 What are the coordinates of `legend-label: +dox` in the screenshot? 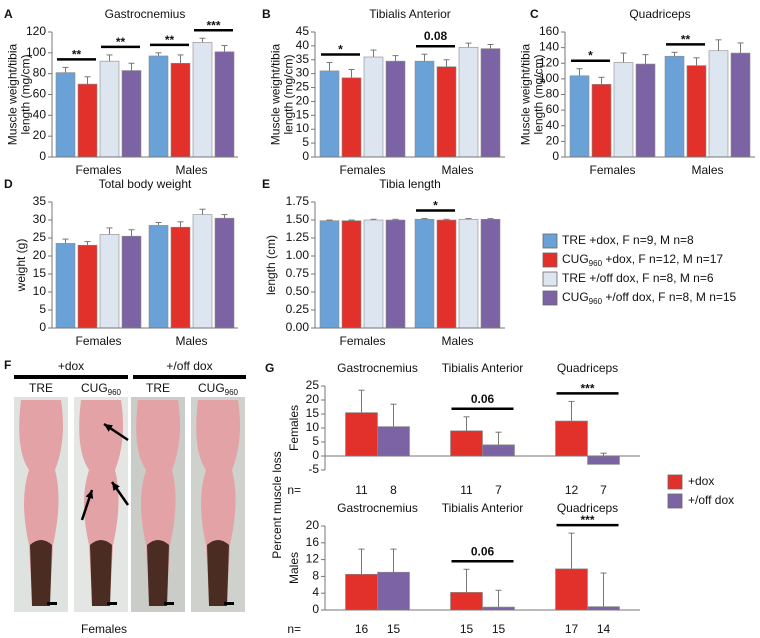 It's located at (701, 481).